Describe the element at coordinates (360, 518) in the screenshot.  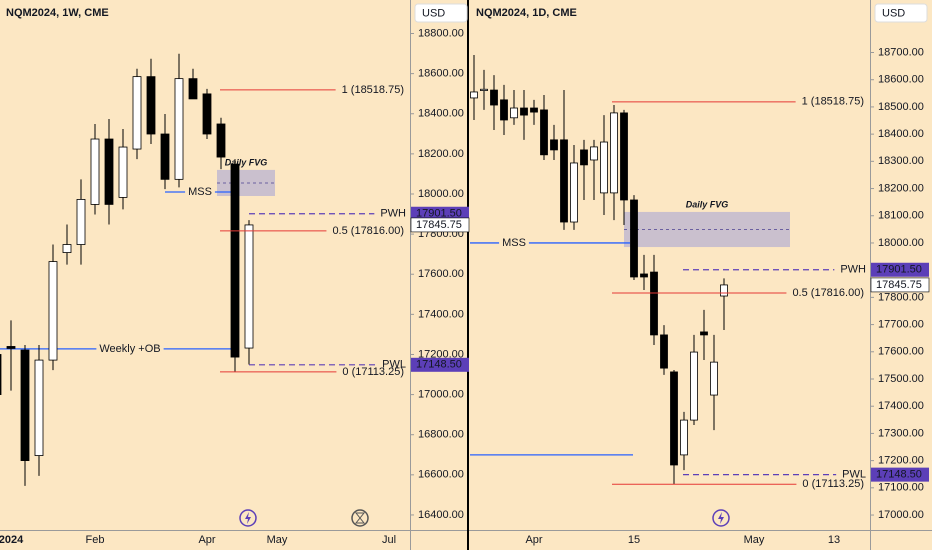
I see `icon-hourglass` at that location.